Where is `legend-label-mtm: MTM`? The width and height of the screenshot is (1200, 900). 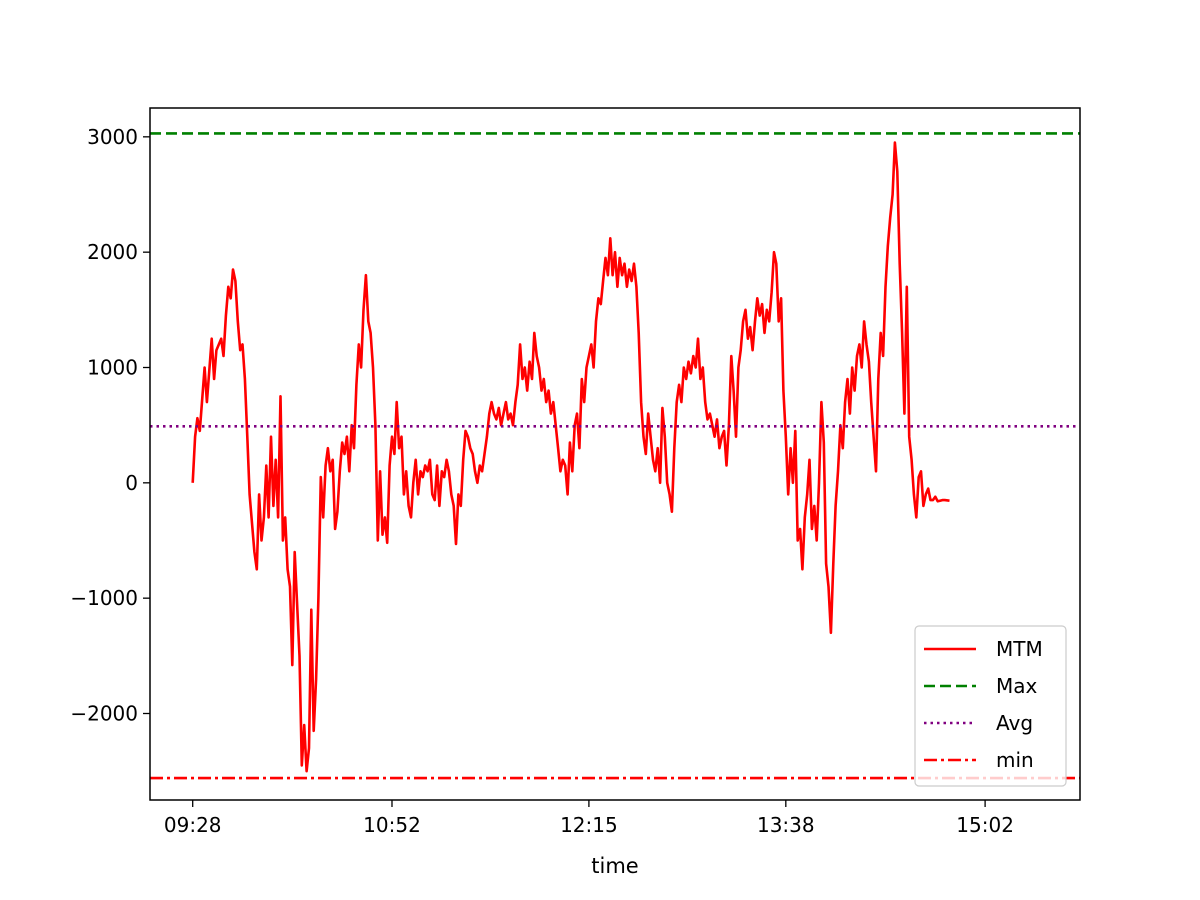 legend-label-mtm: MTM is located at coordinates (1019, 649).